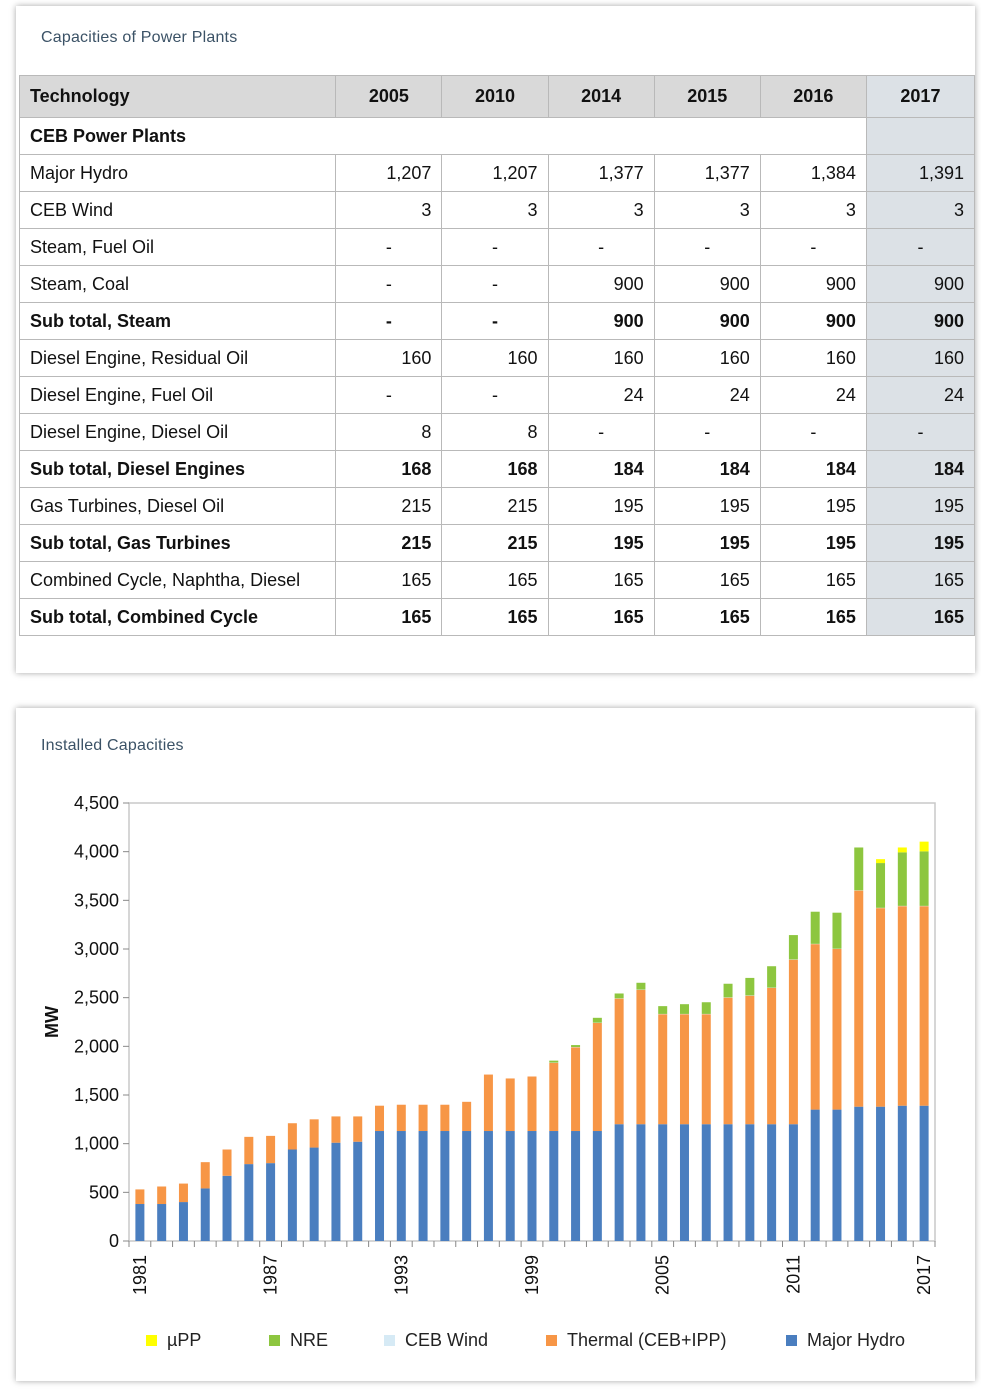 This screenshot has height=1391, width=981. Describe the element at coordinates (177, 506) in the screenshot. I see `row-label: Gas Turbines, Diesel Oil` at that location.